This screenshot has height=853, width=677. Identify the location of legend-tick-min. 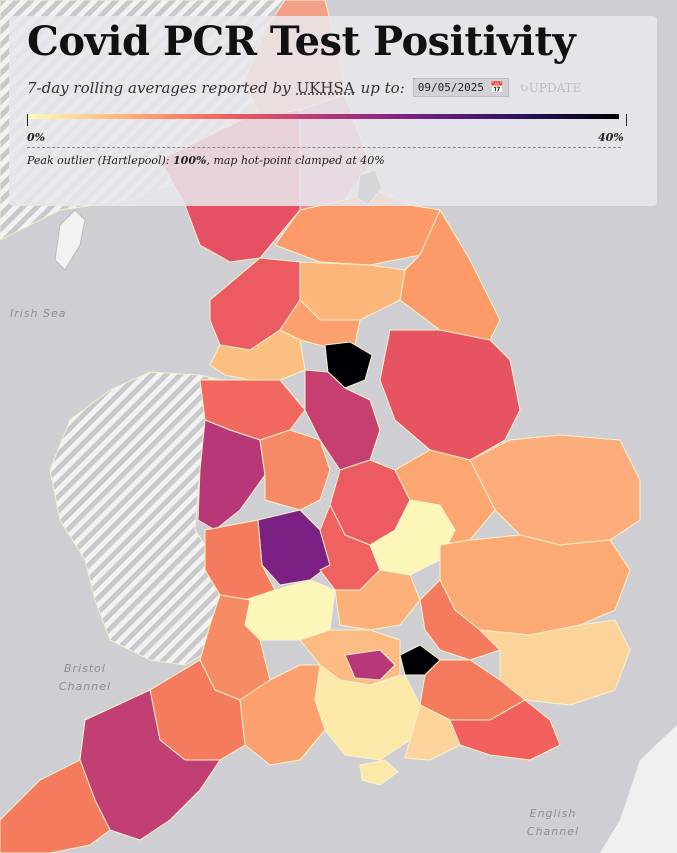
(27, 120).